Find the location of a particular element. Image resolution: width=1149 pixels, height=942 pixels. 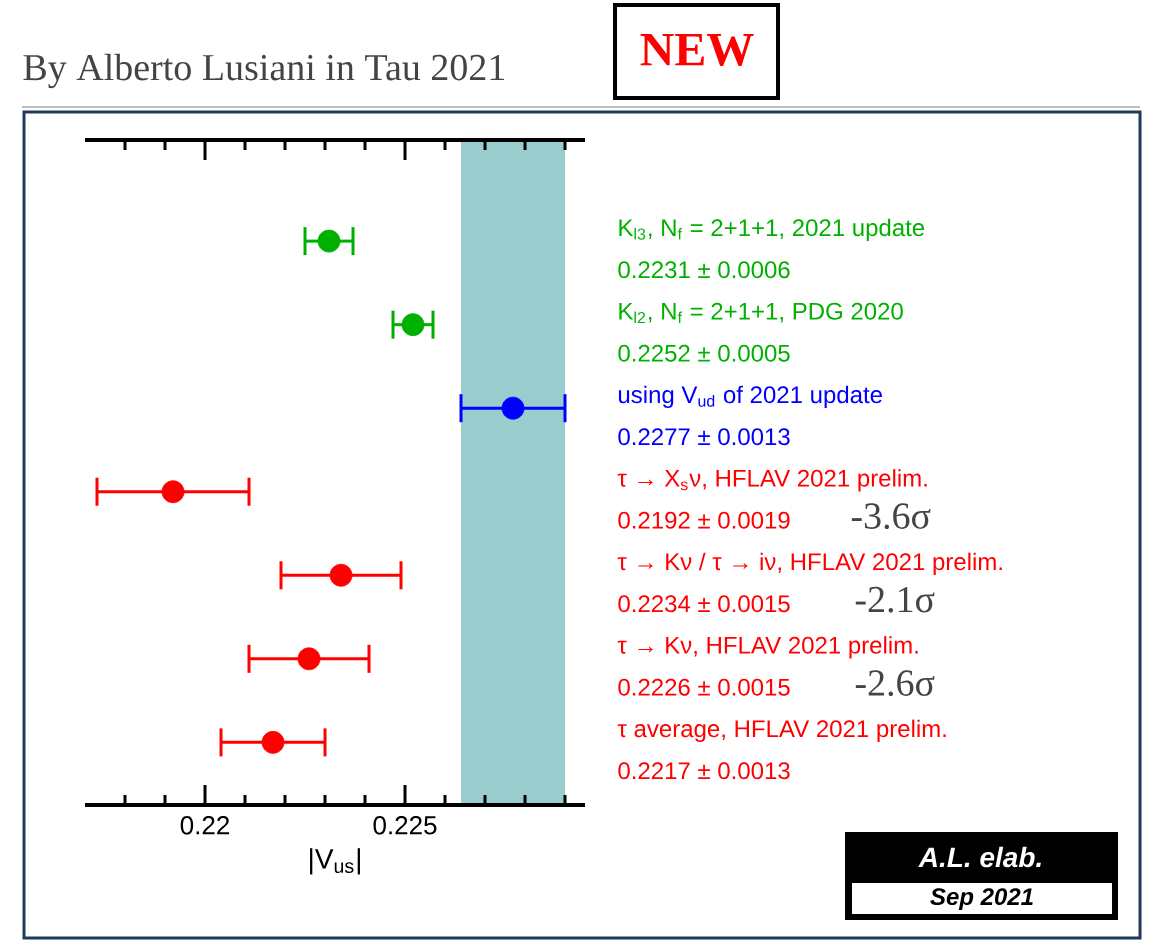

text: 0.2252 ± 0.0005 is located at coordinates (704, 353).